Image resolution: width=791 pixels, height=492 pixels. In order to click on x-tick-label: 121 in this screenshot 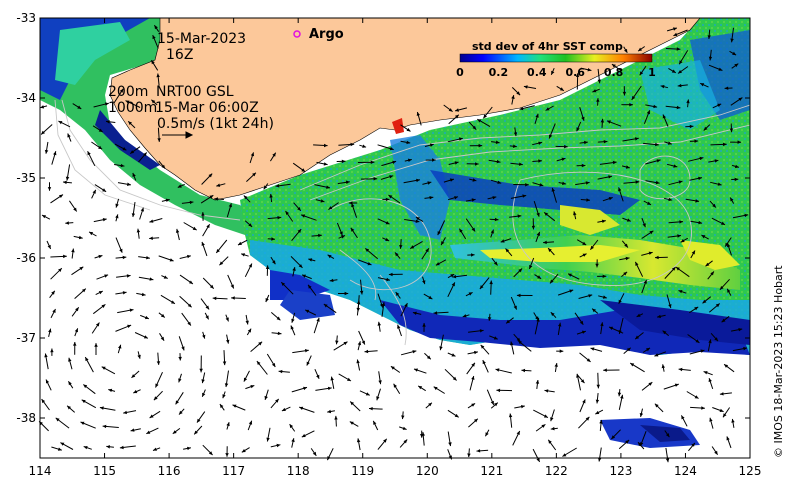, I will do `click(491, 471)`.